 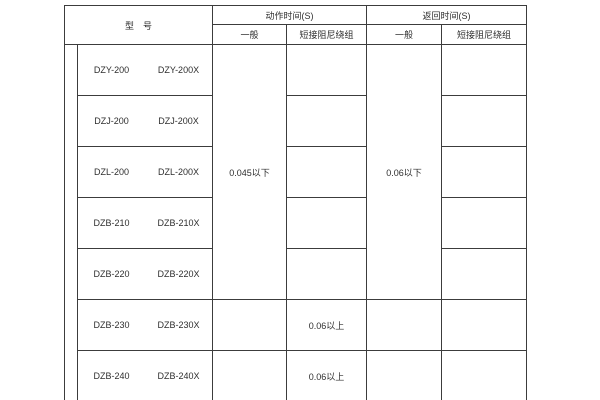 I want to click on model-name-x: DZB-210X, so click(x=178, y=223).